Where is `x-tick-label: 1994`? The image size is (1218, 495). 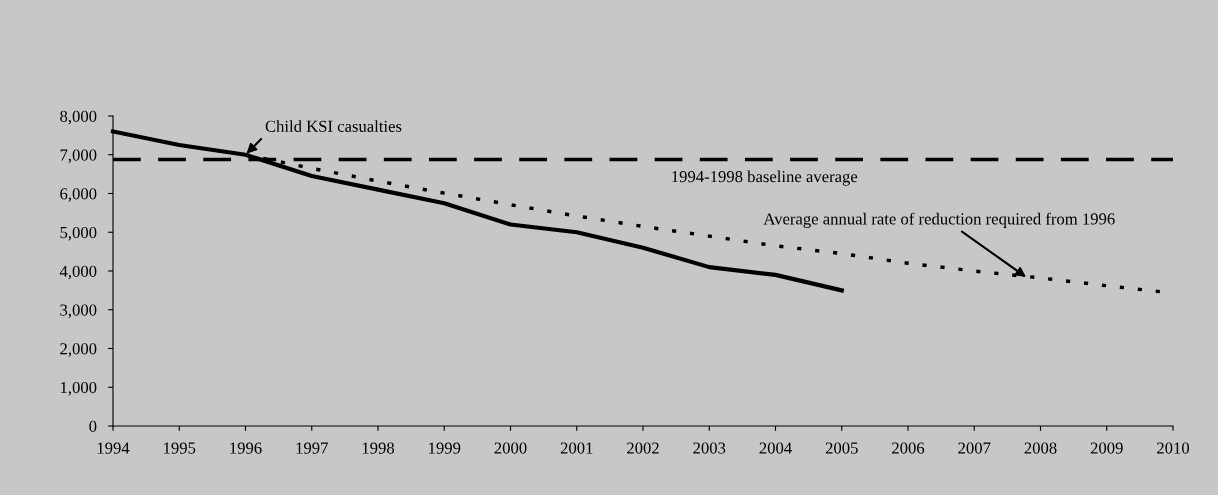
x-tick-label: 1994 is located at coordinates (113, 448).